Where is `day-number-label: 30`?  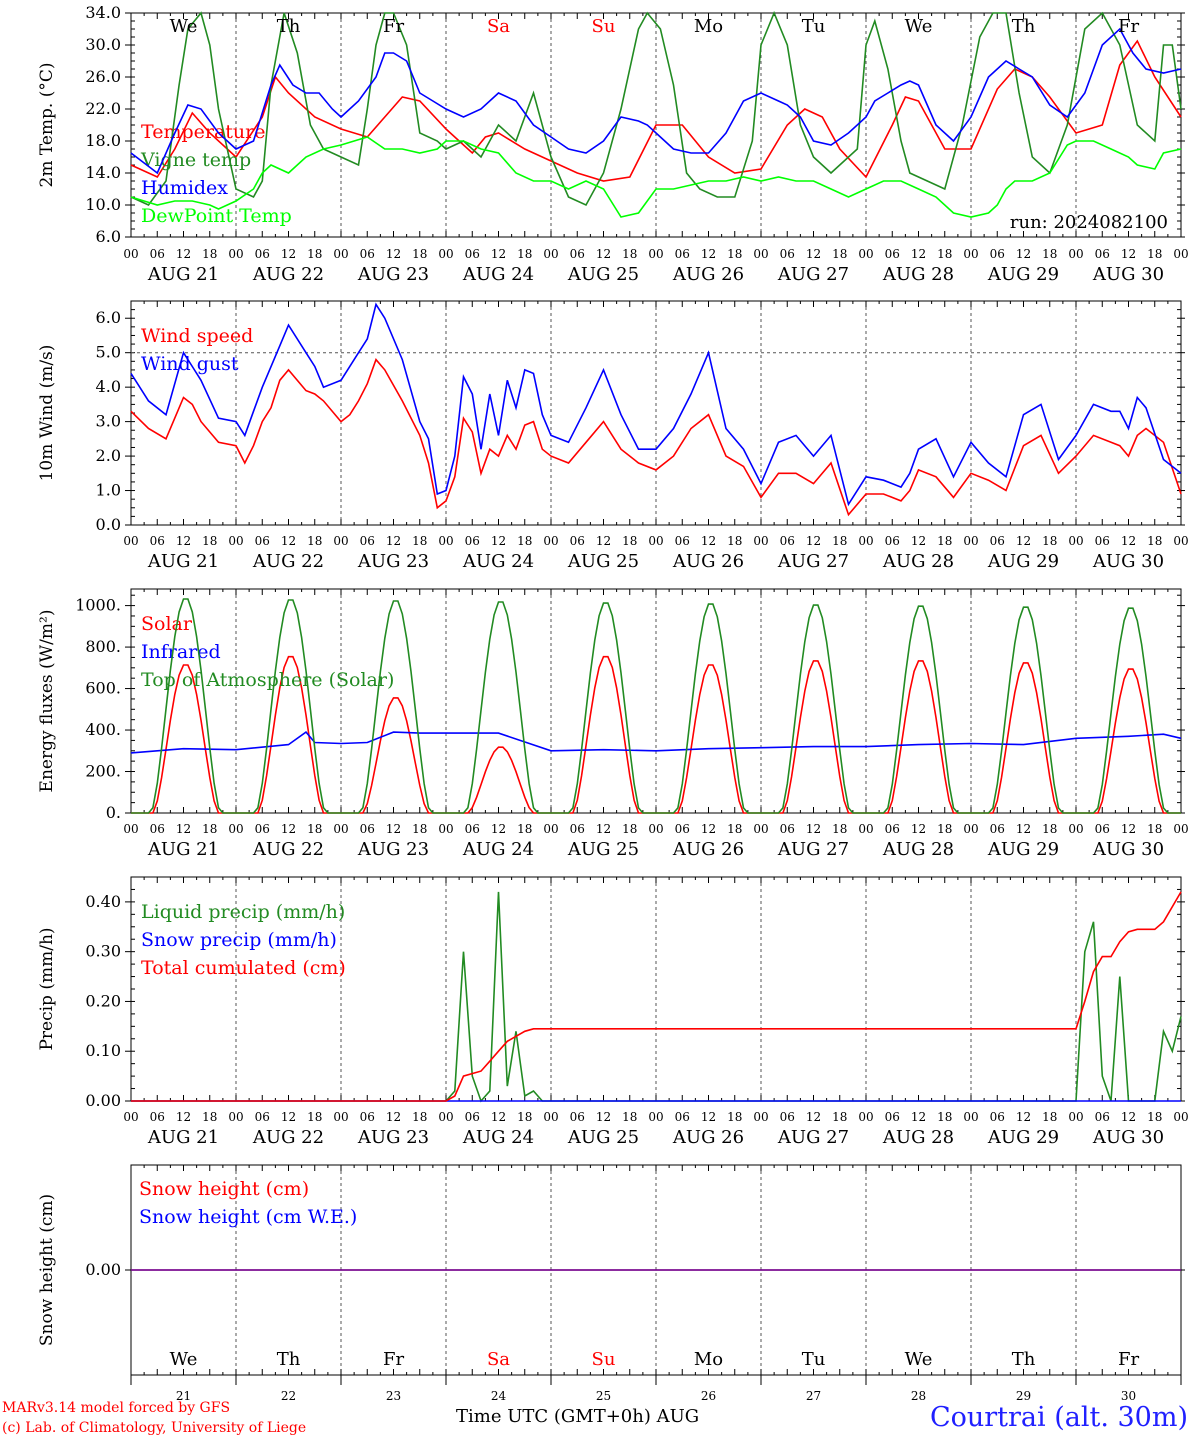
day-number-label: 30 is located at coordinates (1128, 1396).